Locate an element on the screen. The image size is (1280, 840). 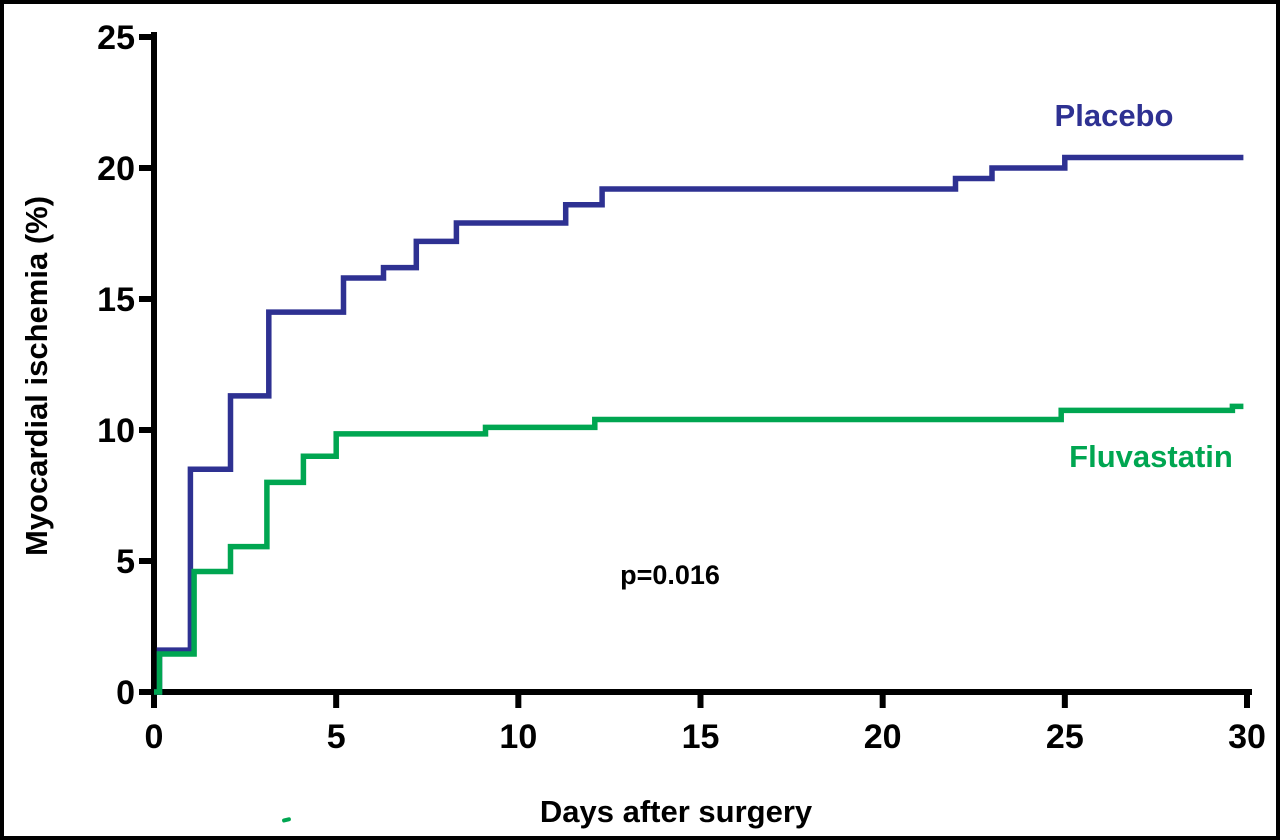
fluvastatin-series-label: Fluvastatin is located at coordinates (1151, 456).